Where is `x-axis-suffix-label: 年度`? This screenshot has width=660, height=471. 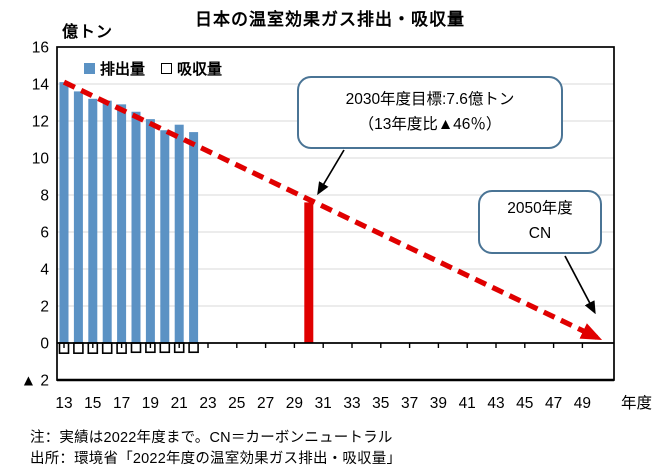 x-axis-suffix-label: 年度 is located at coordinates (636, 403).